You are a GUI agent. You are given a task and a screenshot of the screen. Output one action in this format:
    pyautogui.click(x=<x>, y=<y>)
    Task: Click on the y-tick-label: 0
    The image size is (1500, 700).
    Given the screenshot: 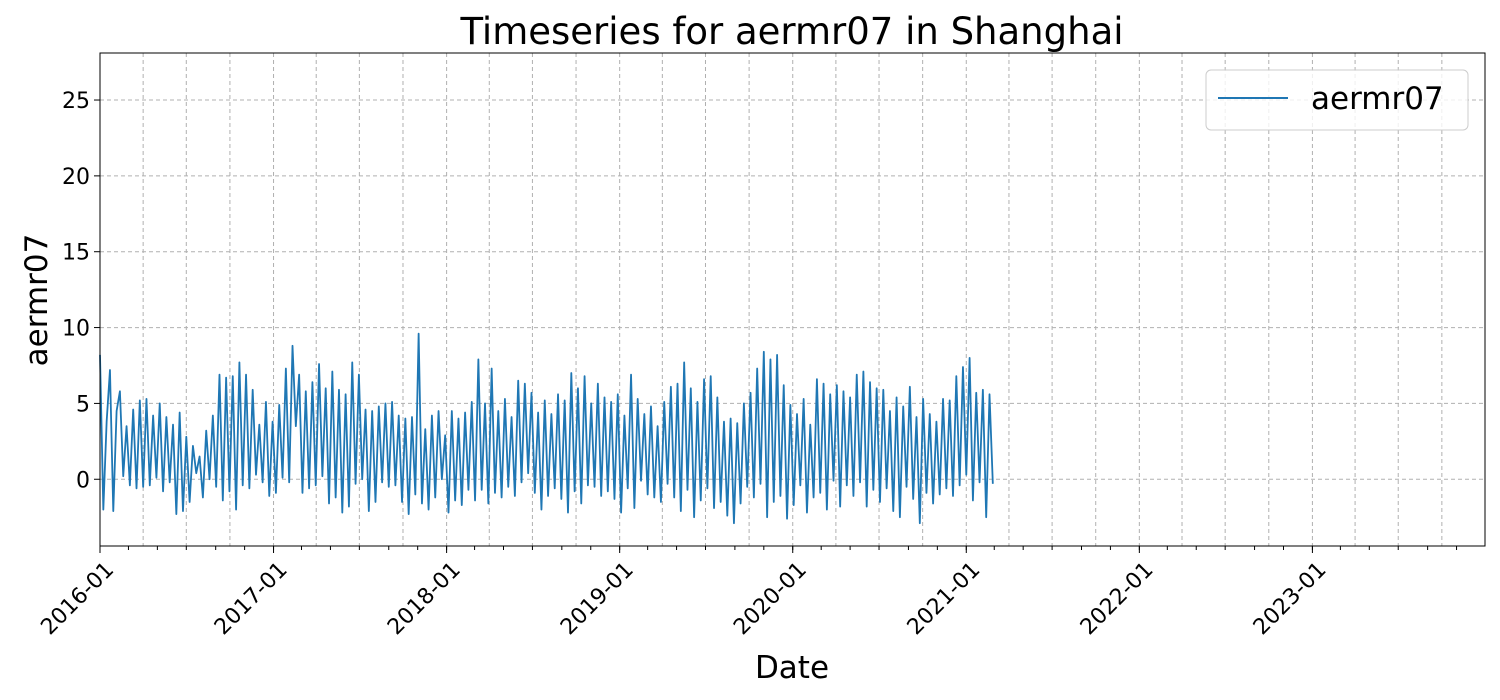 What is the action you would take?
    pyautogui.click(x=83, y=480)
    